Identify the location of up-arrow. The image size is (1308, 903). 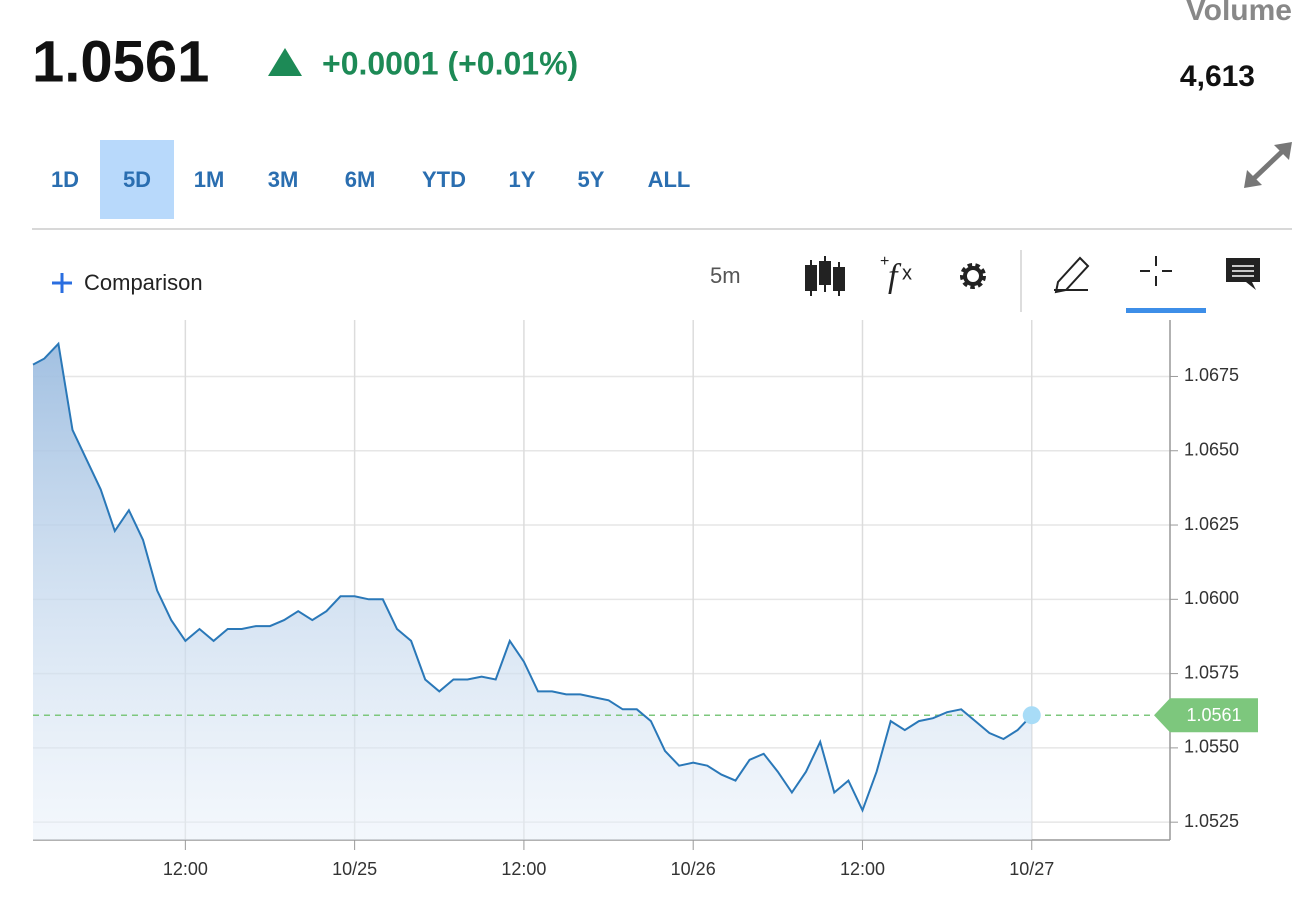
(285, 62).